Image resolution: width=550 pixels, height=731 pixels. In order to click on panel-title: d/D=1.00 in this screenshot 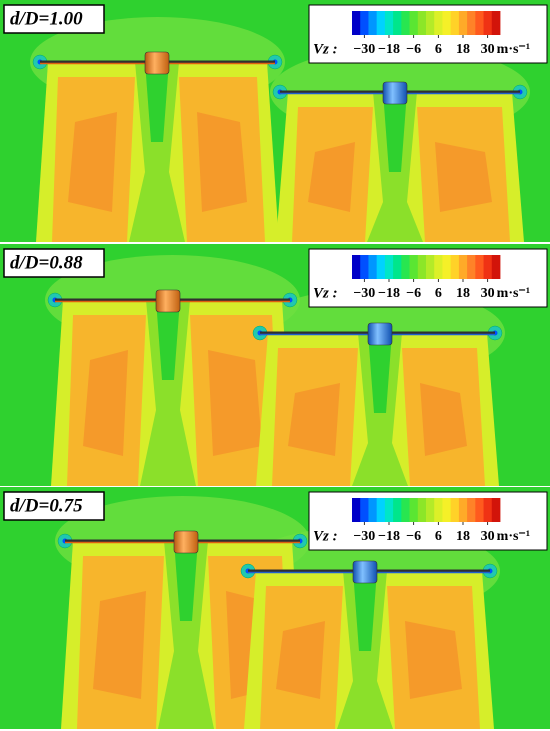, I will do `click(46, 18)`.